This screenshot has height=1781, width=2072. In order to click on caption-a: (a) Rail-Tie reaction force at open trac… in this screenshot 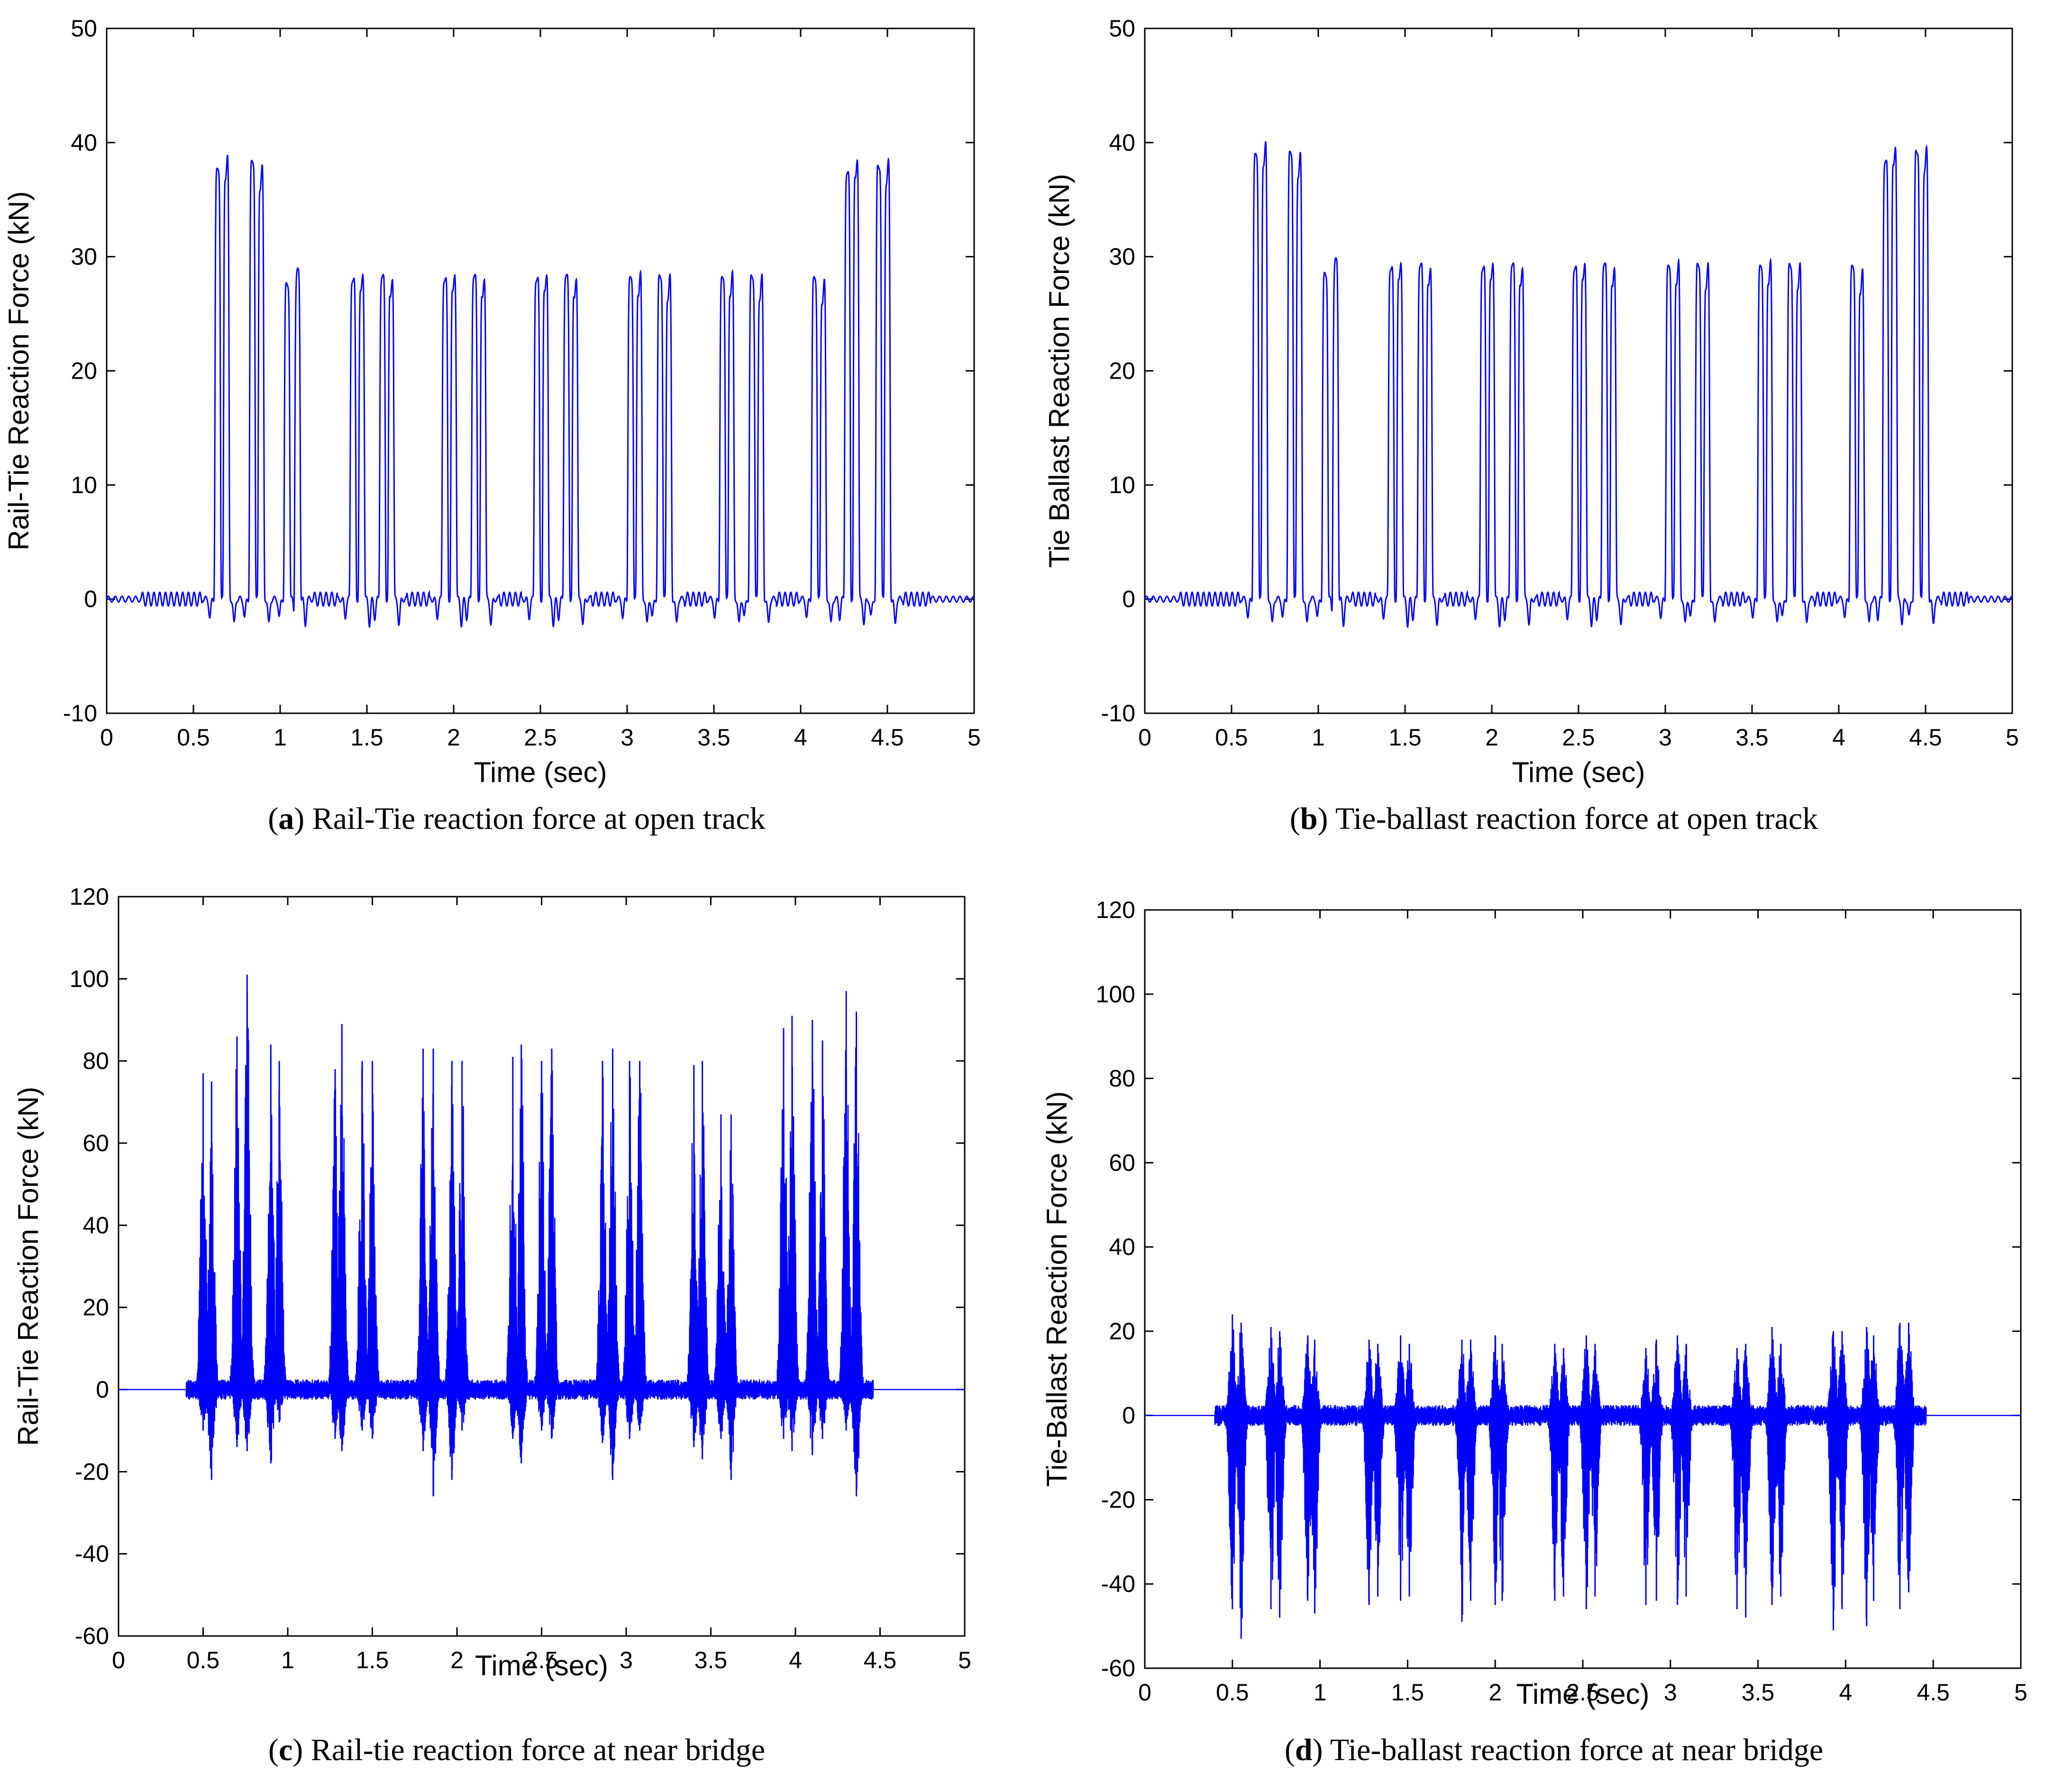, I will do `click(517, 818)`.